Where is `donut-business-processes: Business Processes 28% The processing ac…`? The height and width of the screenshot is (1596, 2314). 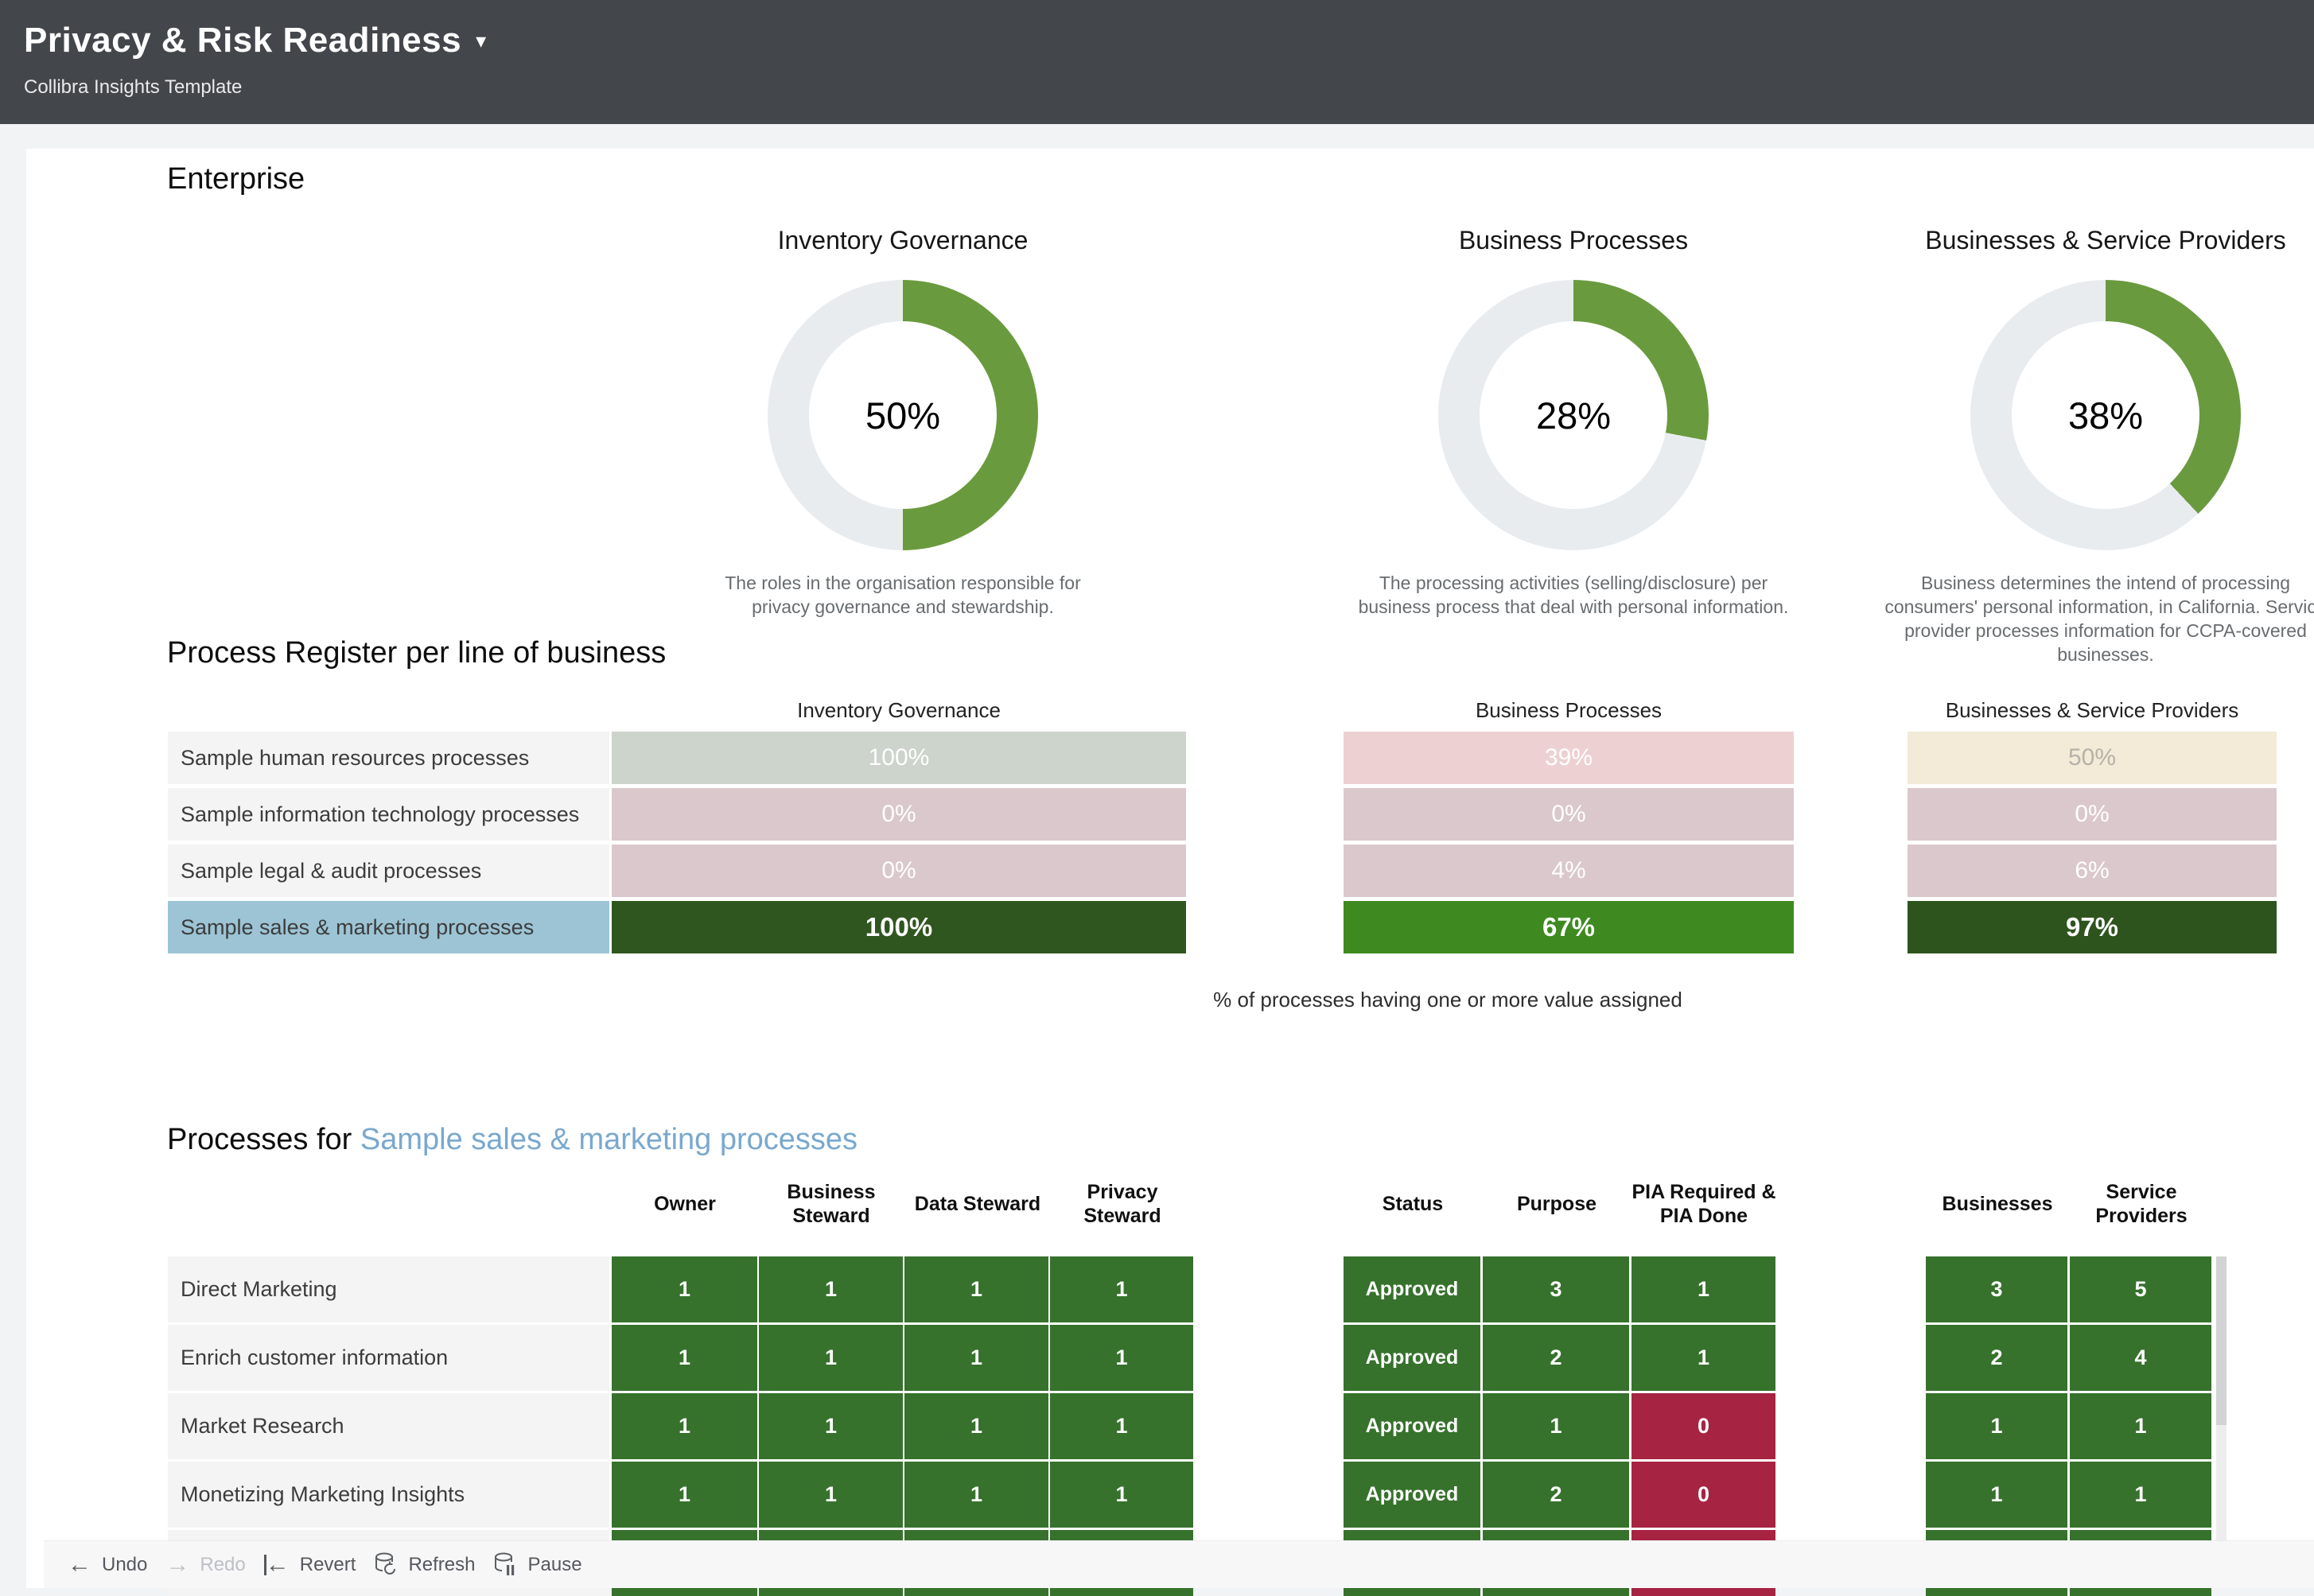 donut-business-processes: Business Processes 28% The processing ac… is located at coordinates (1573, 422).